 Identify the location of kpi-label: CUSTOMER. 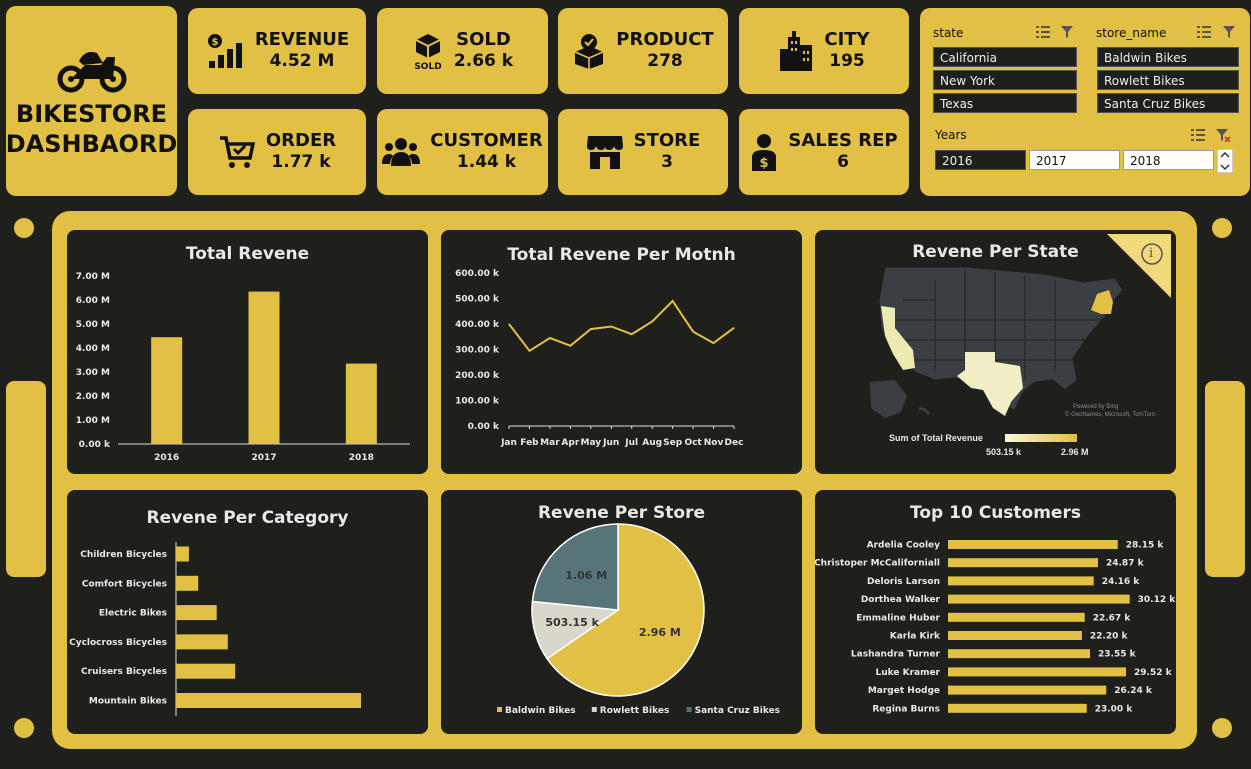
(486, 140).